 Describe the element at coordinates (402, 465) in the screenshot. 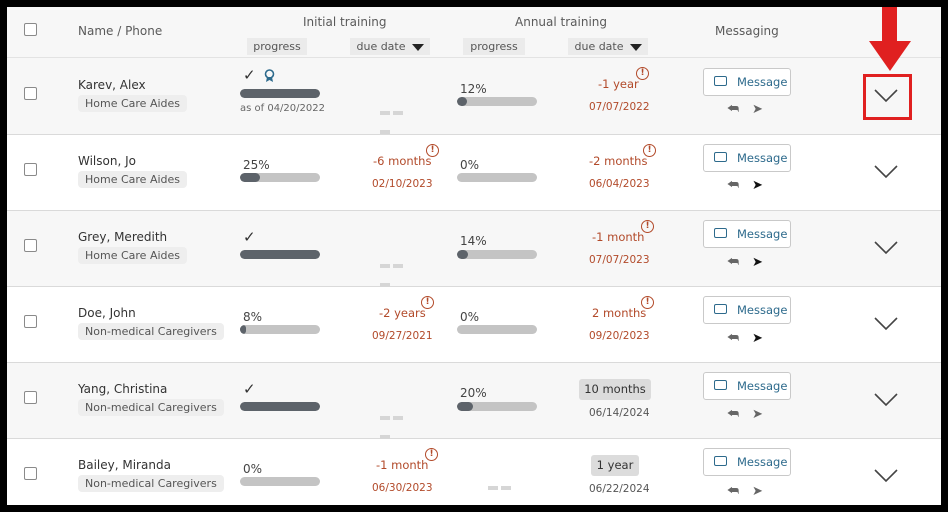

I see `initial-due-relative: -1 month` at that location.